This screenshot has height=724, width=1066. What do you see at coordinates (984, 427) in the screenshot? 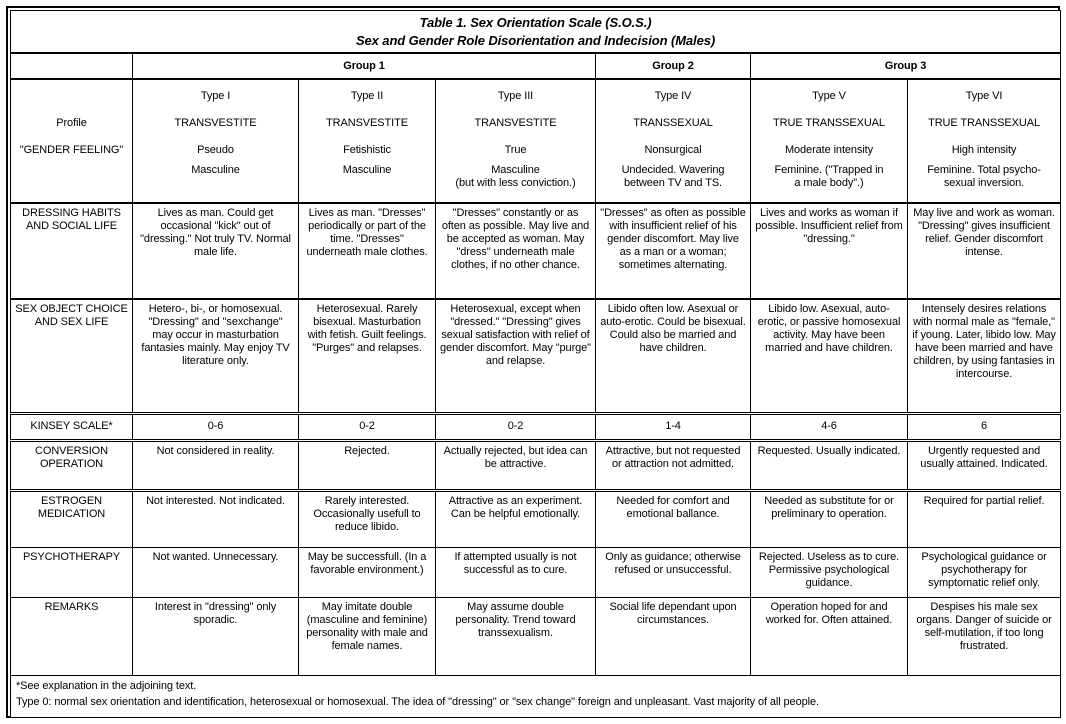
I see `cell-kinsey-type6: 6` at bounding box center [984, 427].